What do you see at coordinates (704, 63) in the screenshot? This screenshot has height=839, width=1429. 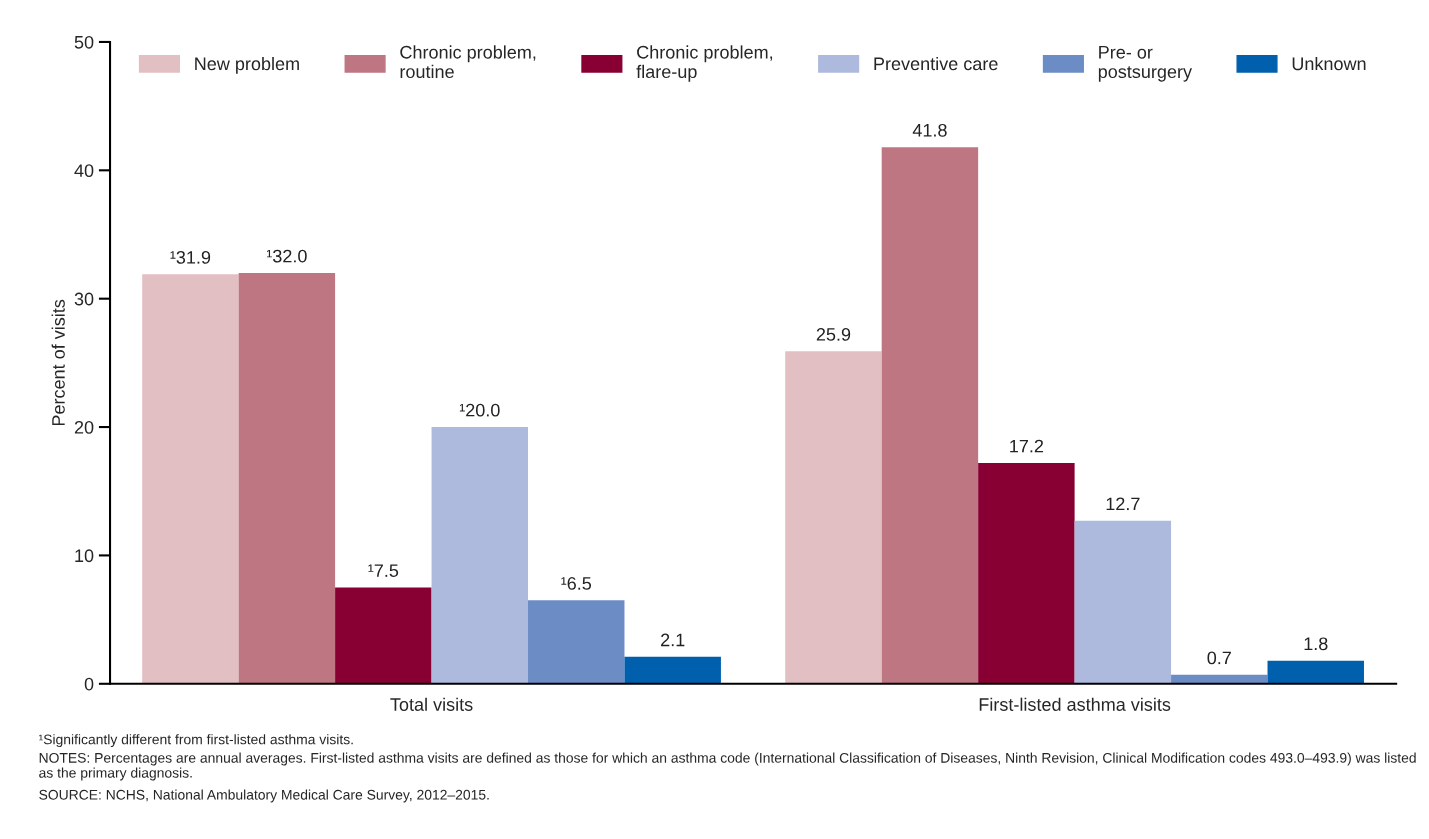 I see `legend-label: Chronic problem, flare-up` at bounding box center [704, 63].